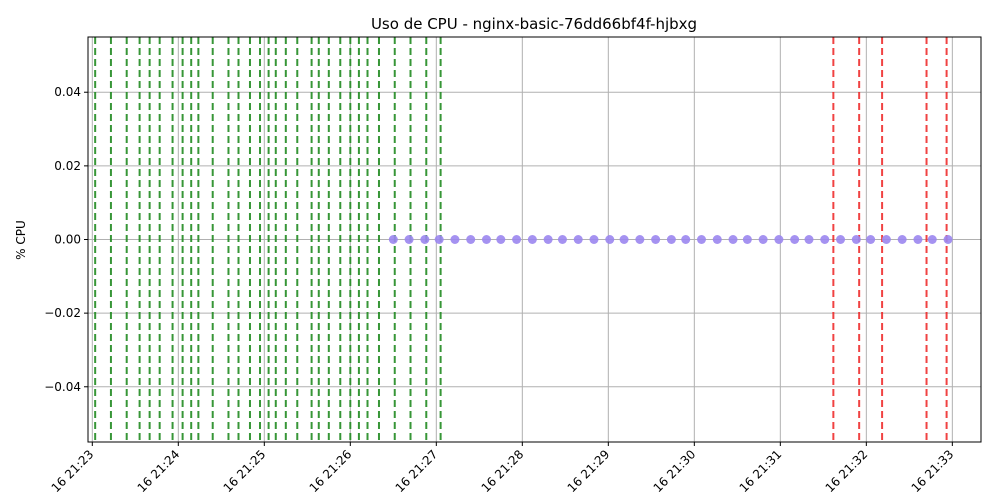  I want to click on x-tick-label: 16 21:30, so click(675, 471).